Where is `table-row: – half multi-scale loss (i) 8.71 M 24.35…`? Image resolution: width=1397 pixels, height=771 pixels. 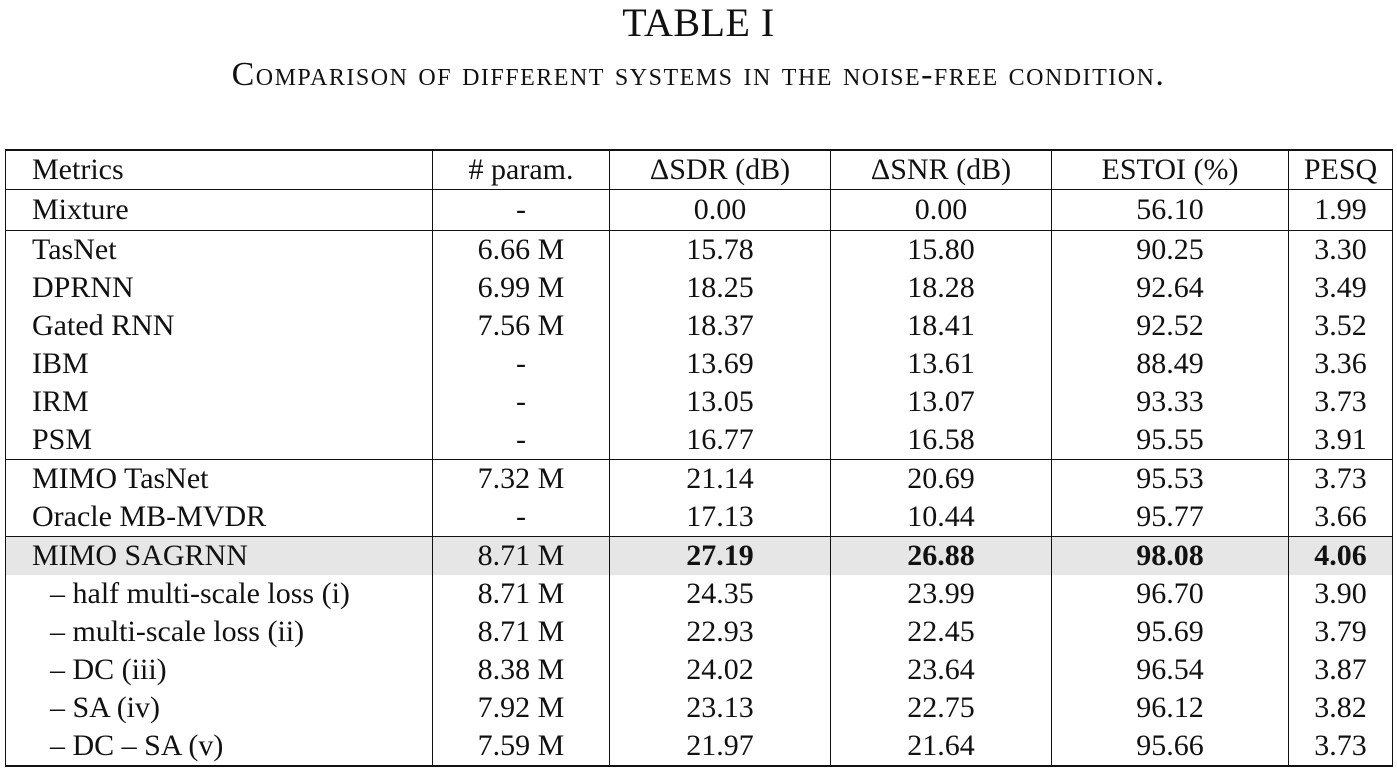
table-row: – half multi-scale loss (i) 8.71 M 24.35… is located at coordinates (699, 594).